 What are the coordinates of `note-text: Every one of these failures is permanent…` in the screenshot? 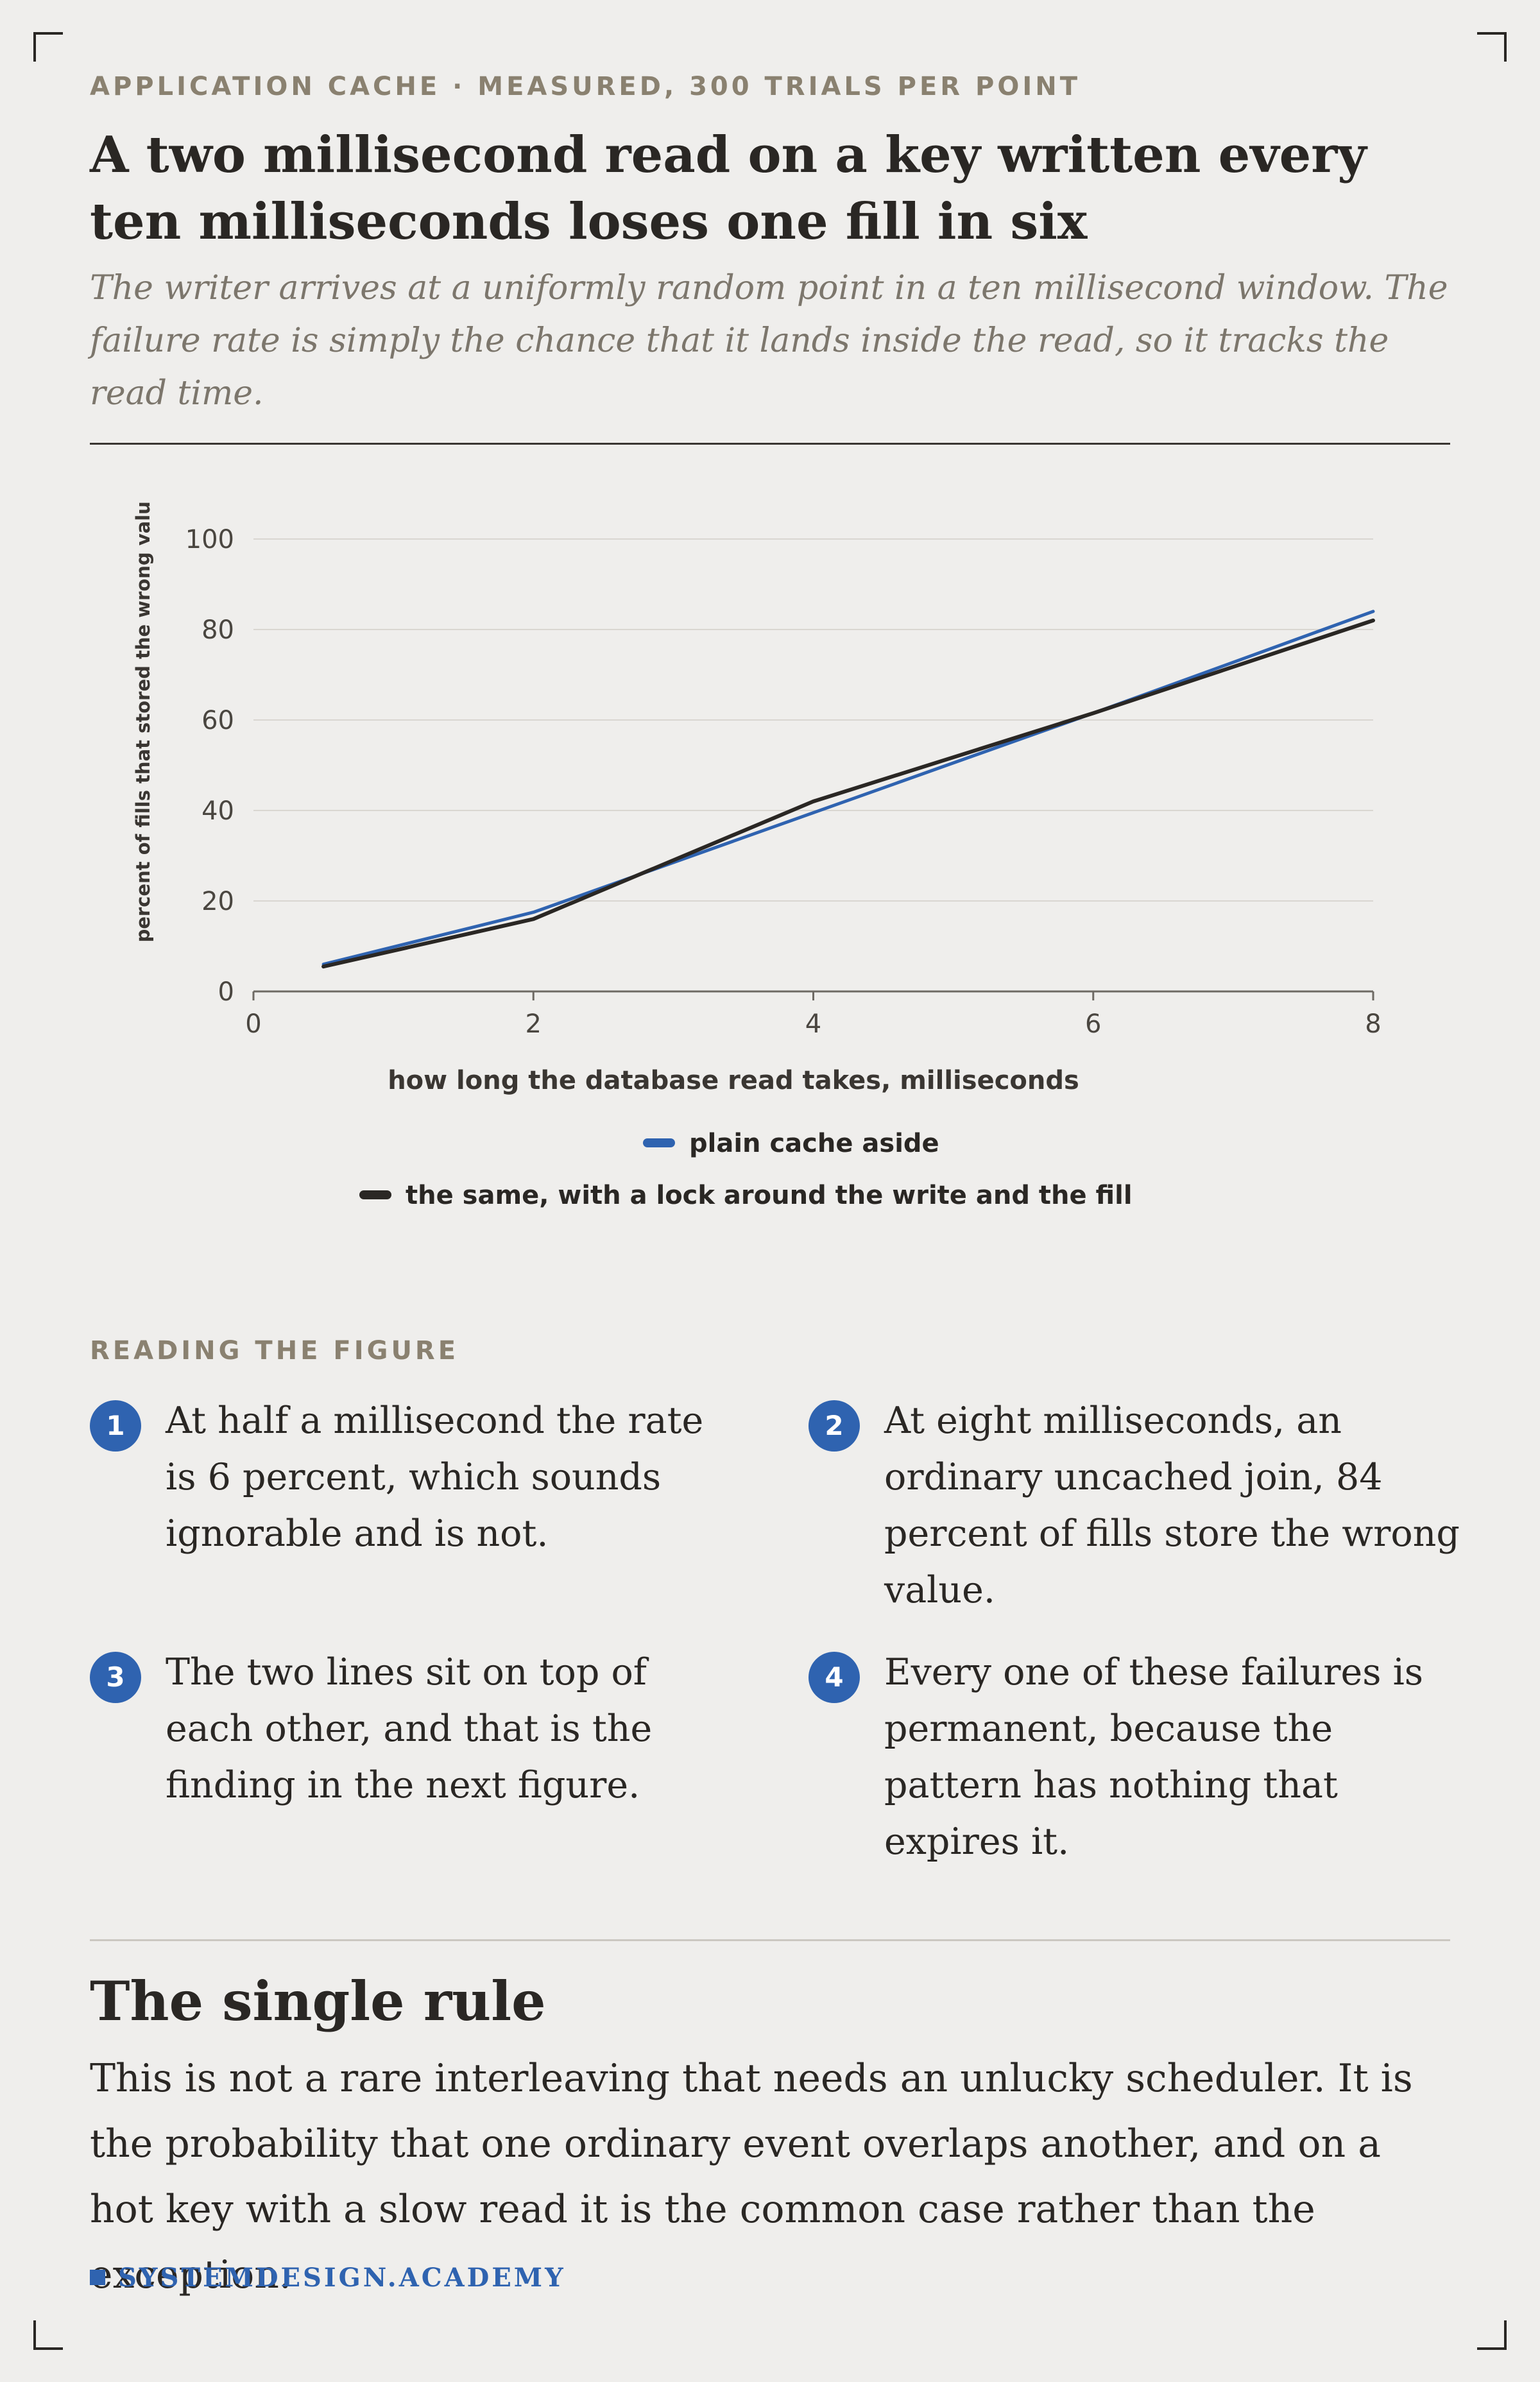 It's located at (1154, 1757).